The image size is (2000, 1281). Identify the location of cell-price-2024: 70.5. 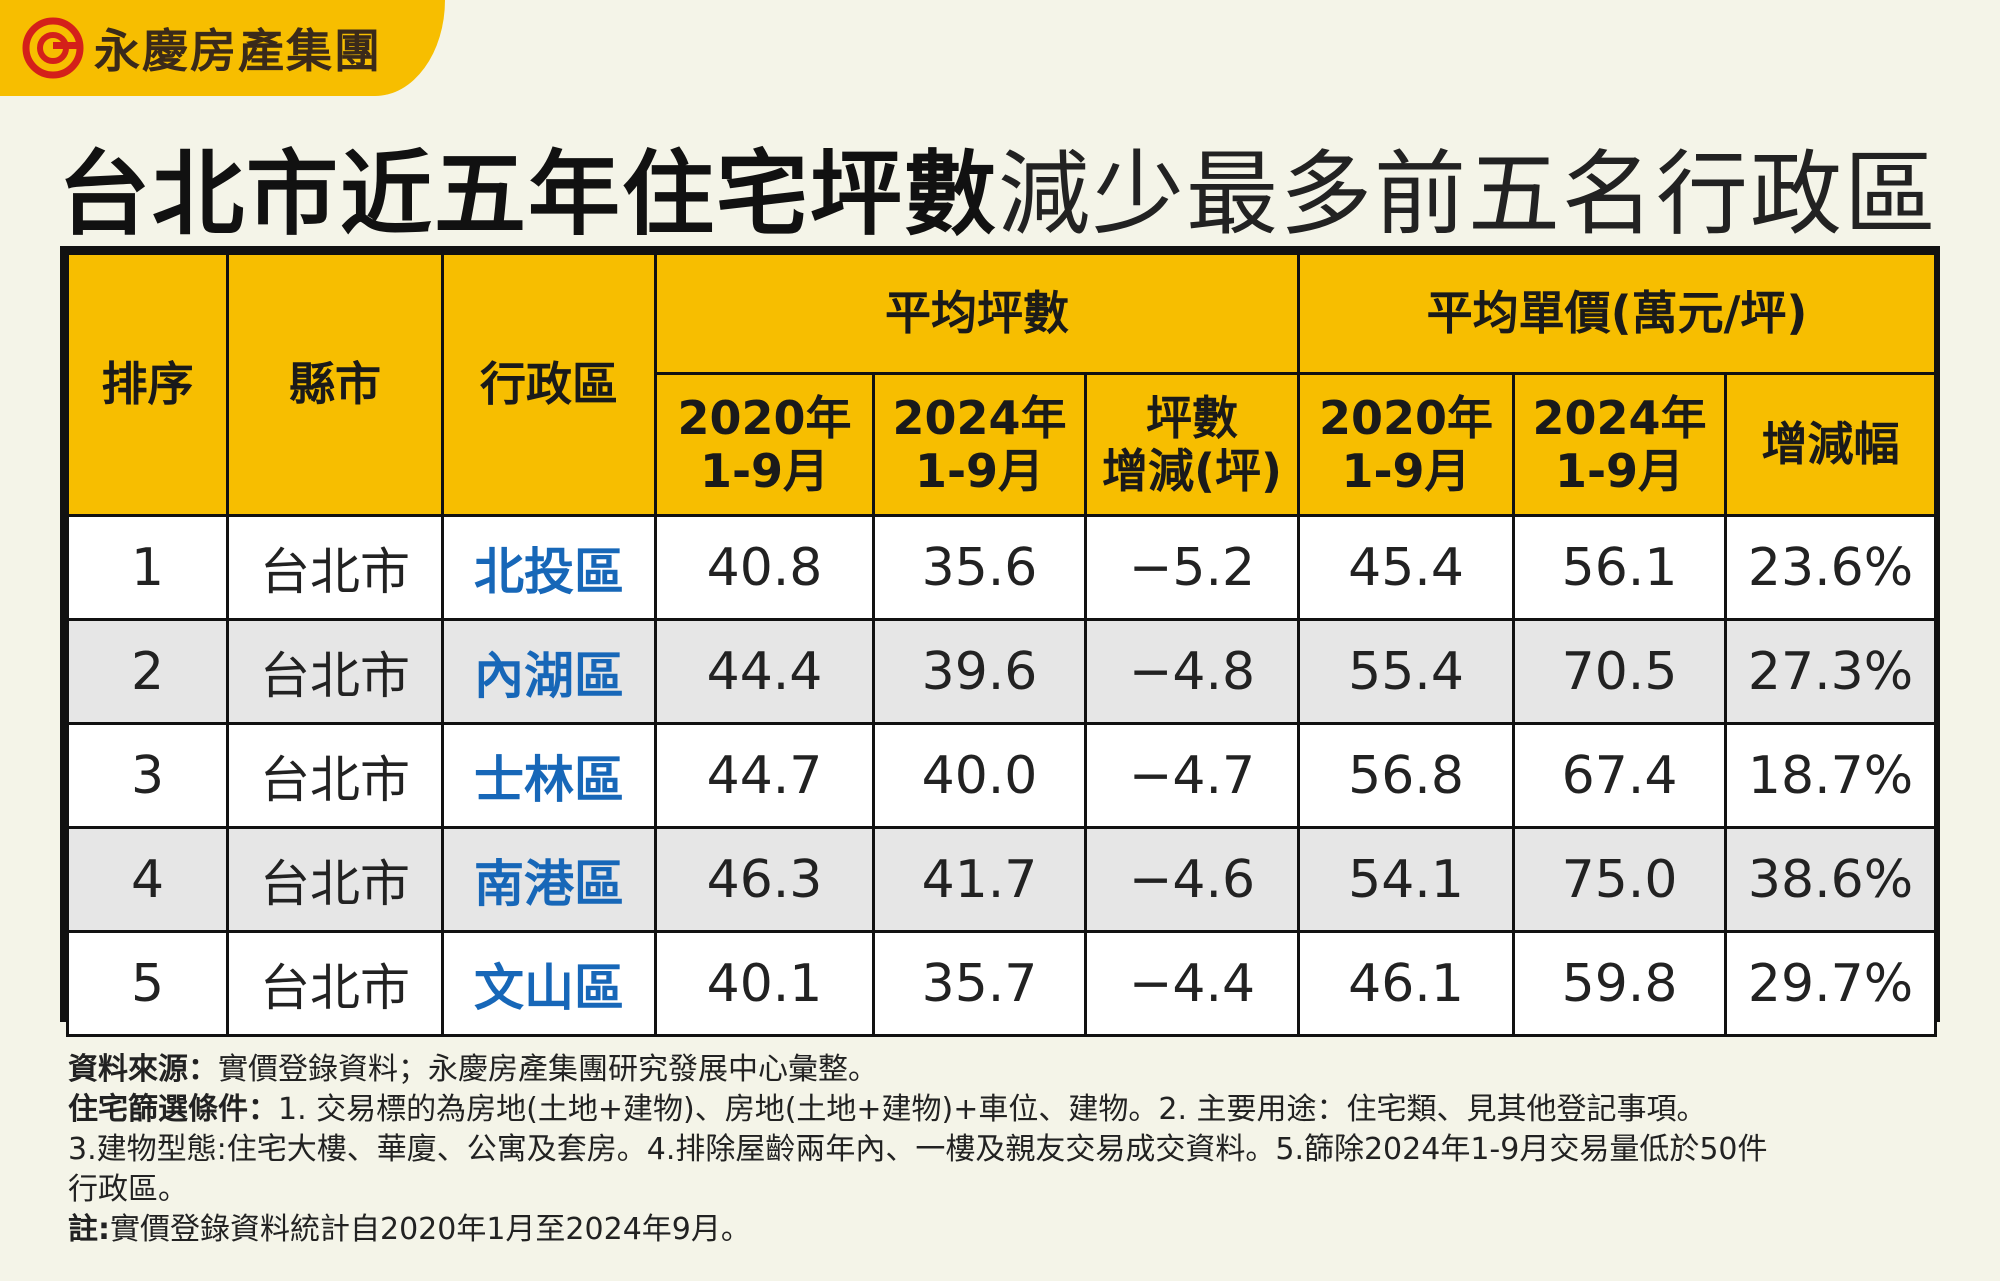
(1620, 671).